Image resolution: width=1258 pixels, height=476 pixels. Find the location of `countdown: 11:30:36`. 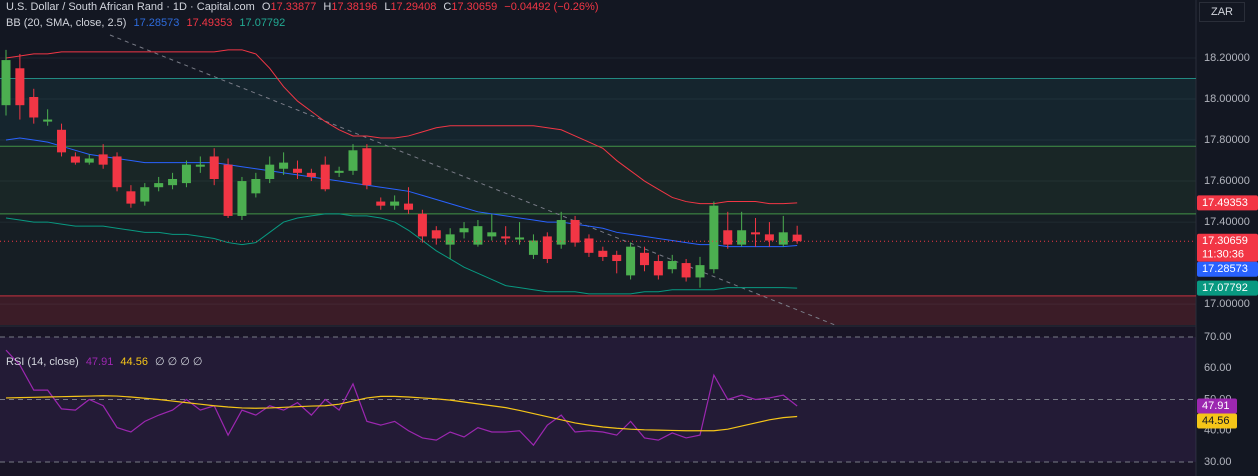

countdown: 11:30:36 is located at coordinates (1223, 255).